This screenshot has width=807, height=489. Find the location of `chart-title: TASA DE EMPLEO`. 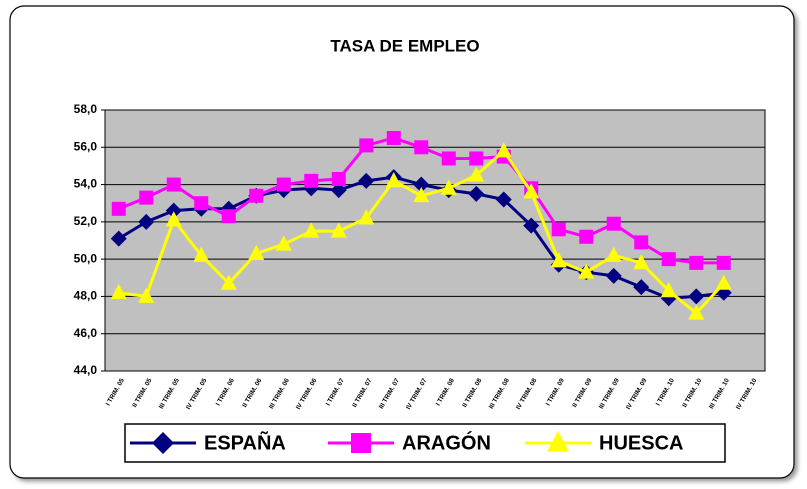

chart-title: TASA DE EMPLEO is located at coordinates (404, 45).